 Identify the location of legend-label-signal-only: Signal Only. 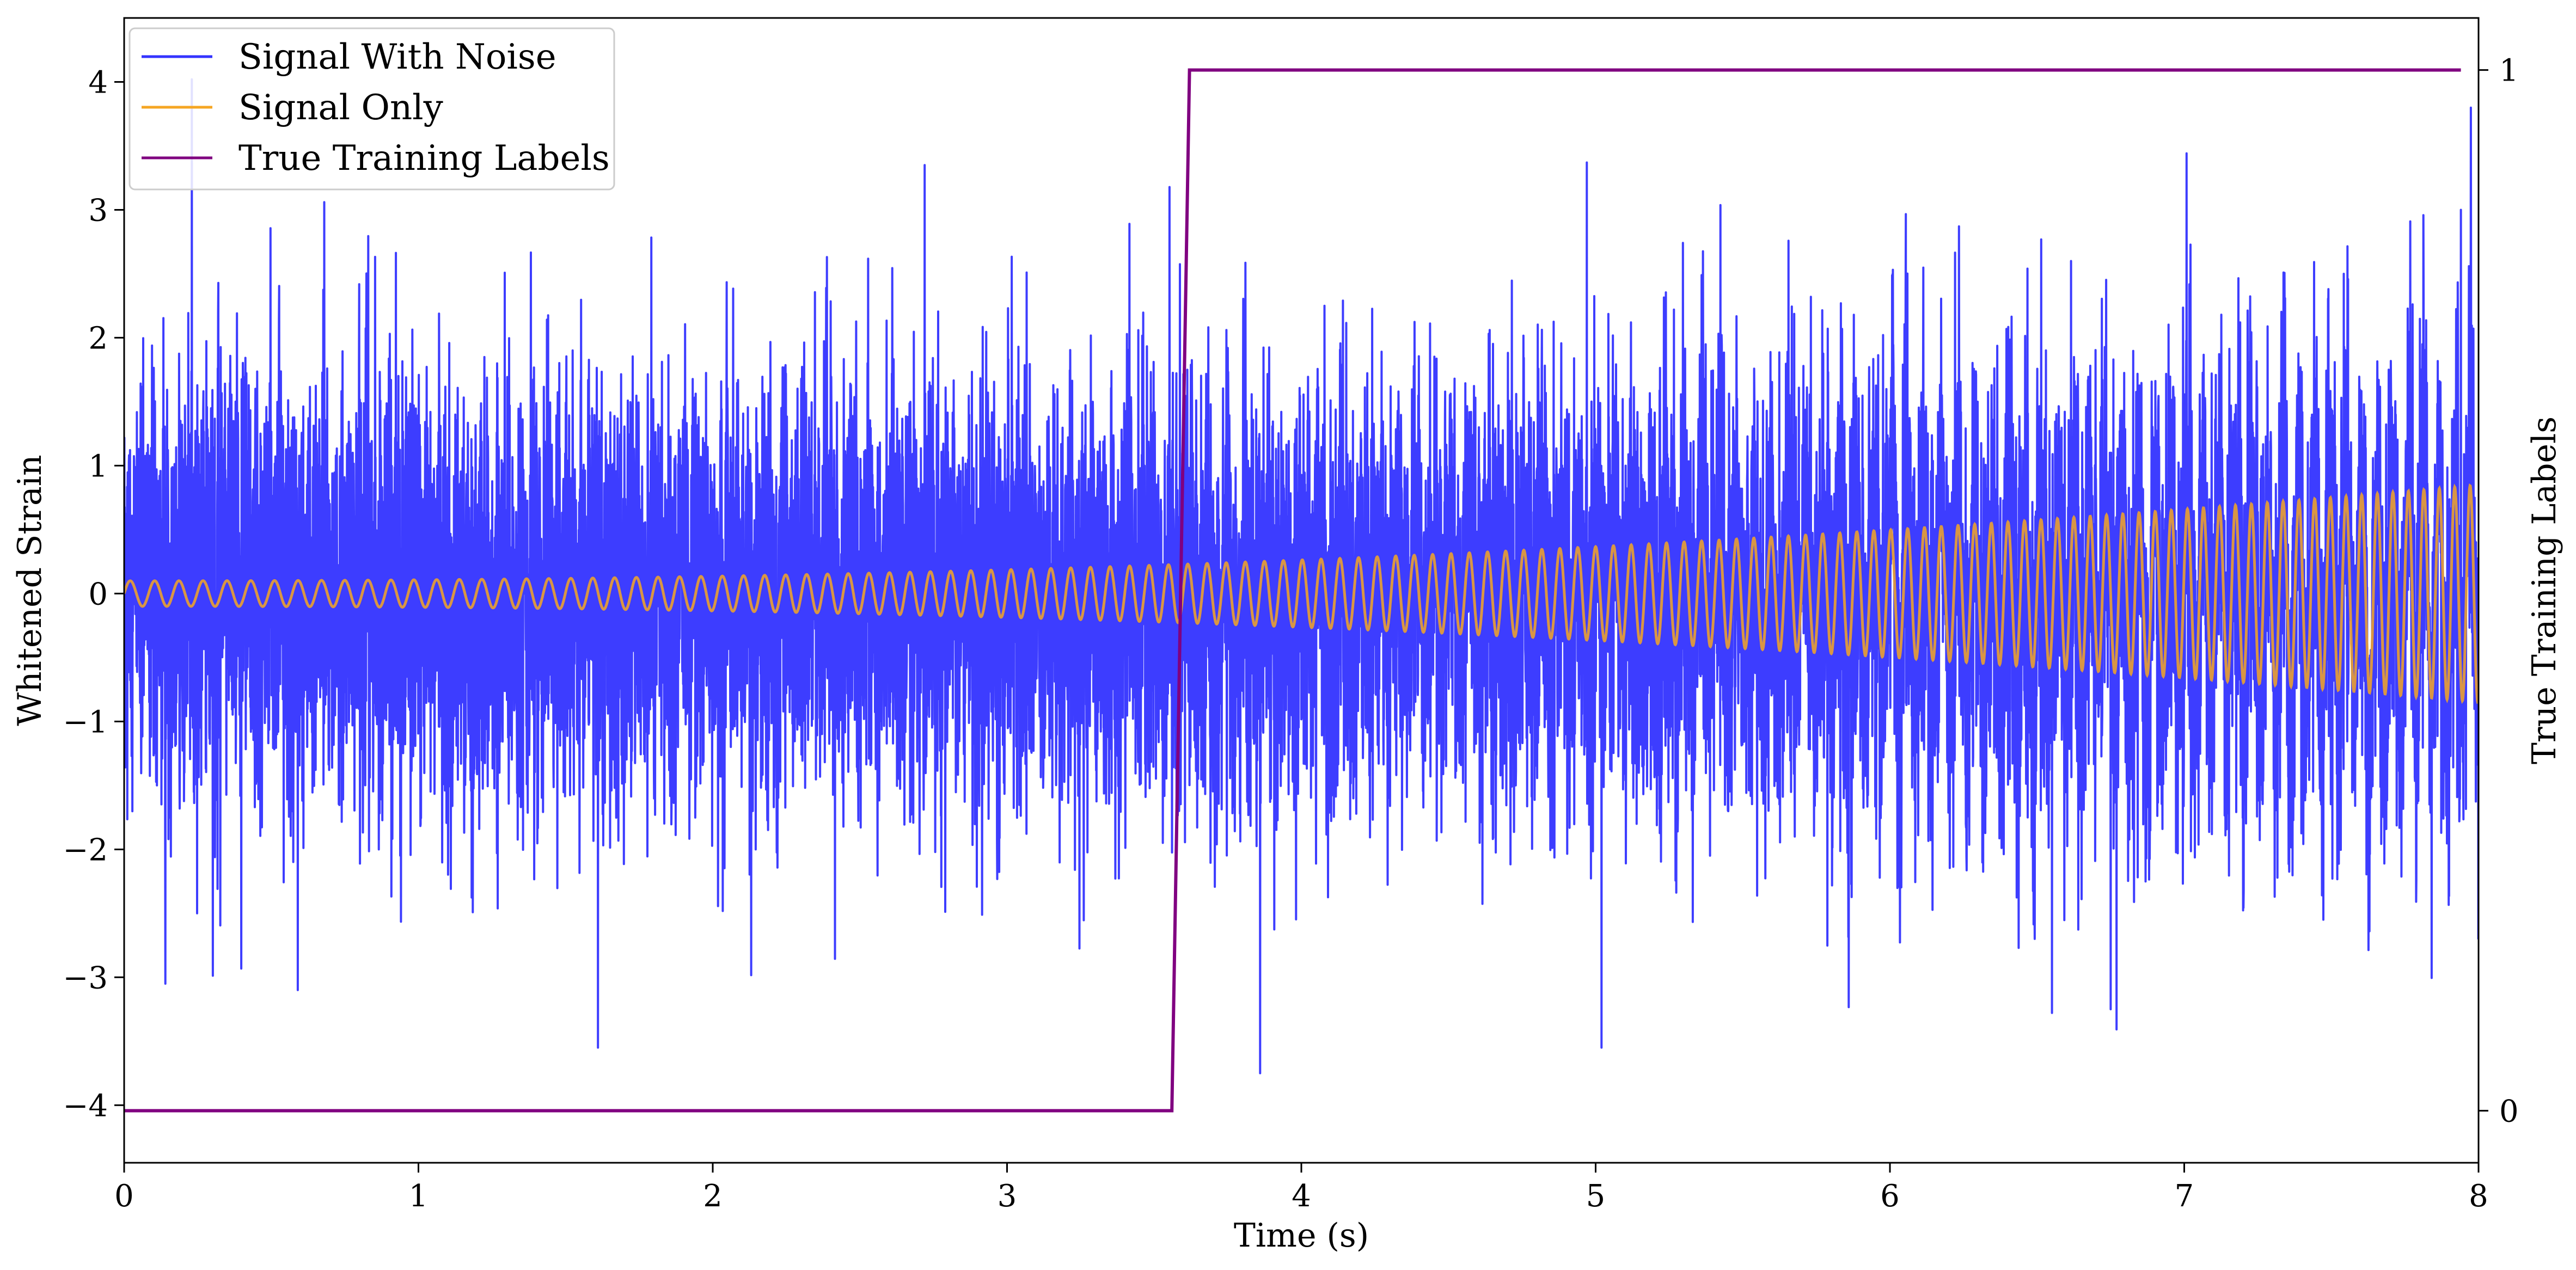
(340, 108).